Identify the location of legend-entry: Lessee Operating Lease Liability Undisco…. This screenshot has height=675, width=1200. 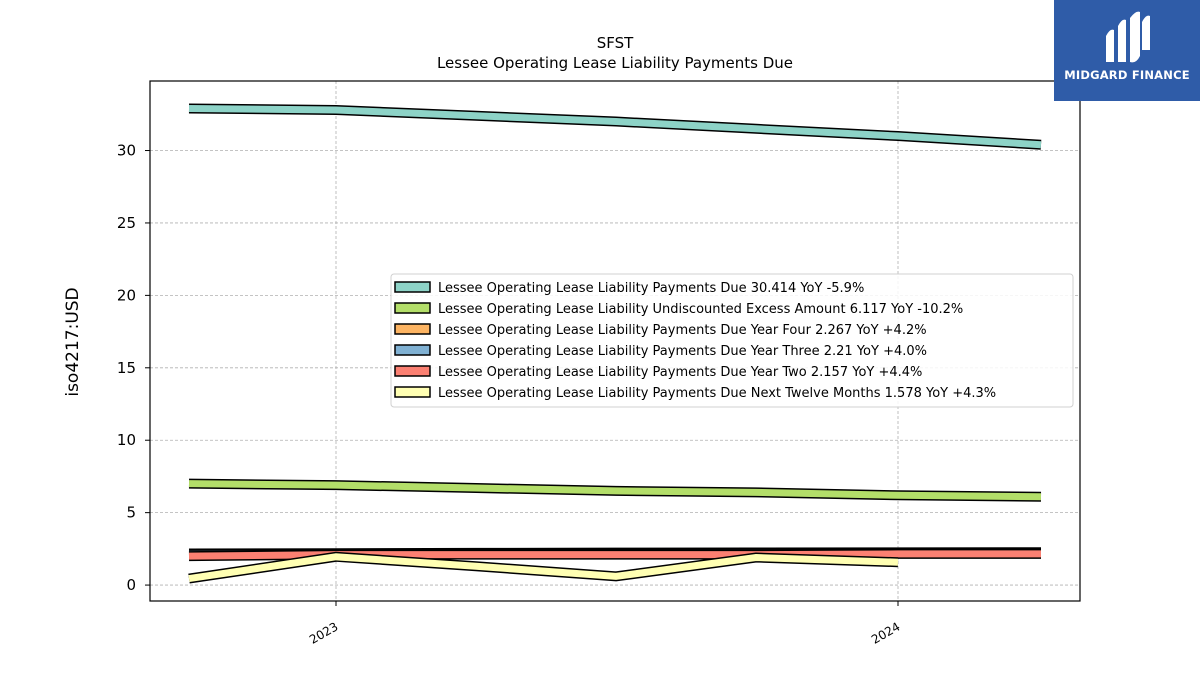
(700, 309).